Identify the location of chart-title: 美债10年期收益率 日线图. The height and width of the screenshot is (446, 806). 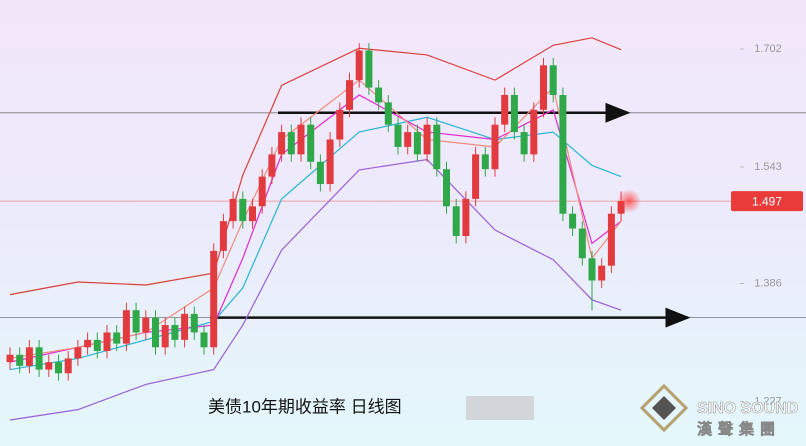
(305, 406).